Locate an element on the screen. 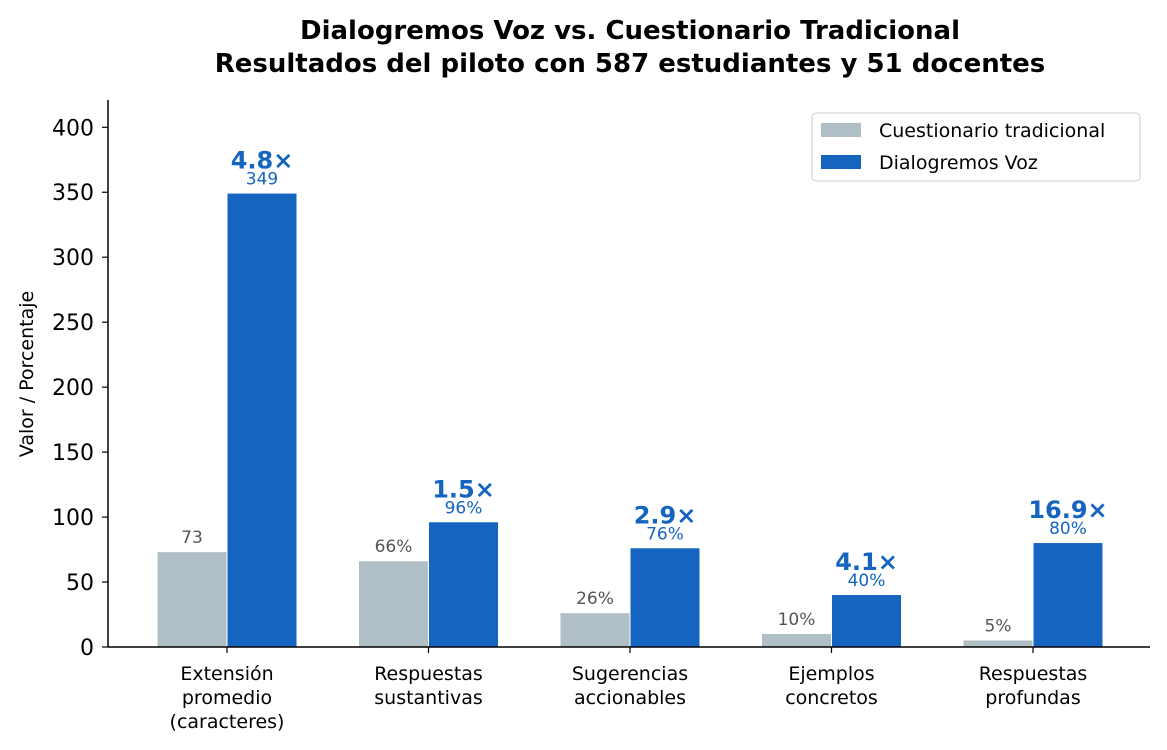 This screenshot has height=750, width=1167. x-tick-label: concretos is located at coordinates (831, 698).